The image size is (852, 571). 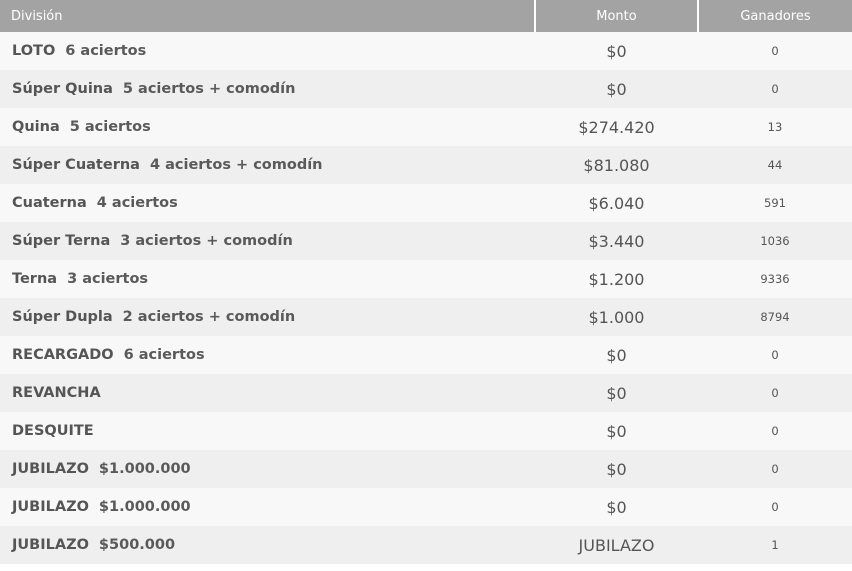 I want to click on division-label: Súper Quina, so click(x=62, y=89).